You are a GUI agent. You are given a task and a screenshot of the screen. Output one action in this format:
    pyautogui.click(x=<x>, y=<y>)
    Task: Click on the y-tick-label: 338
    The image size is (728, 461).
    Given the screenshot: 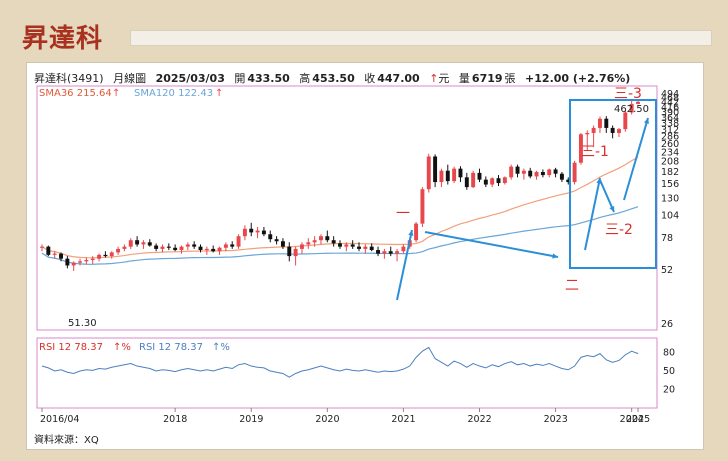 What is the action you would take?
    pyautogui.click(x=670, y=124)
    